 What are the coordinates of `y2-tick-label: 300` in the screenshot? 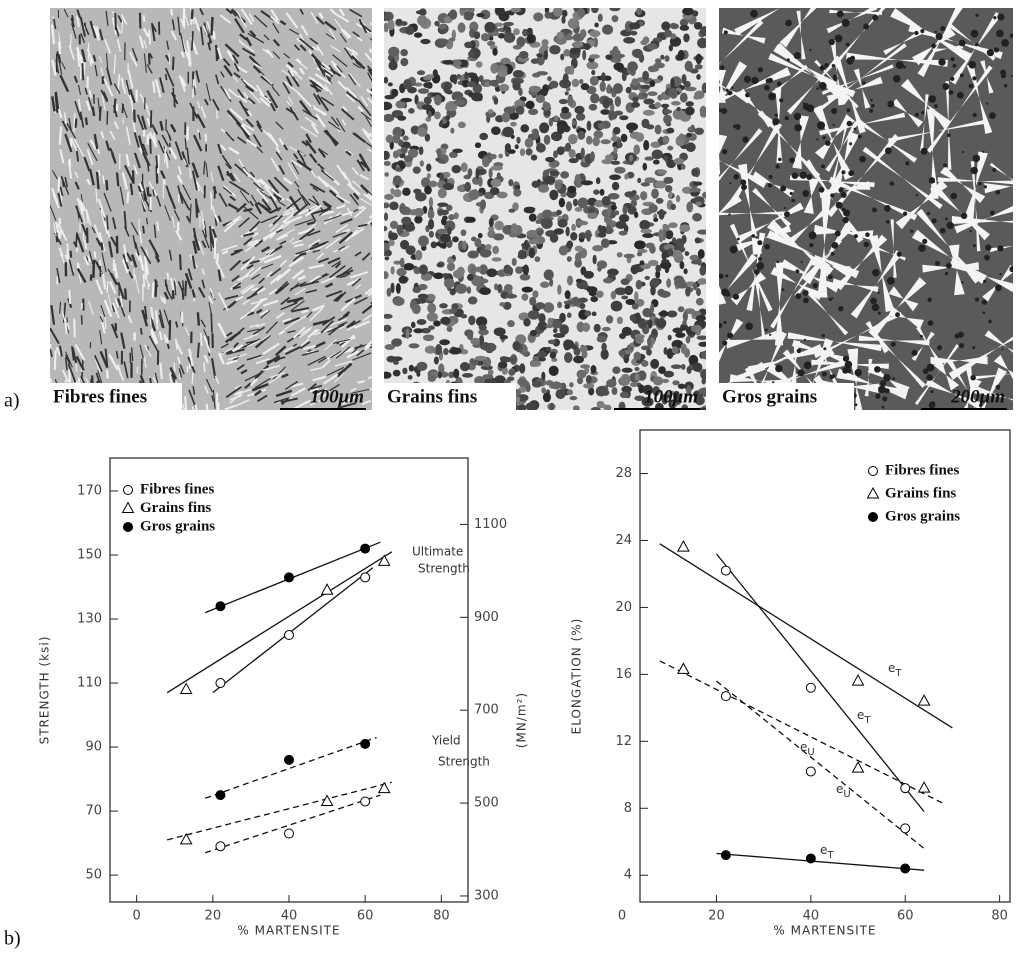 It's located at (486, 895).